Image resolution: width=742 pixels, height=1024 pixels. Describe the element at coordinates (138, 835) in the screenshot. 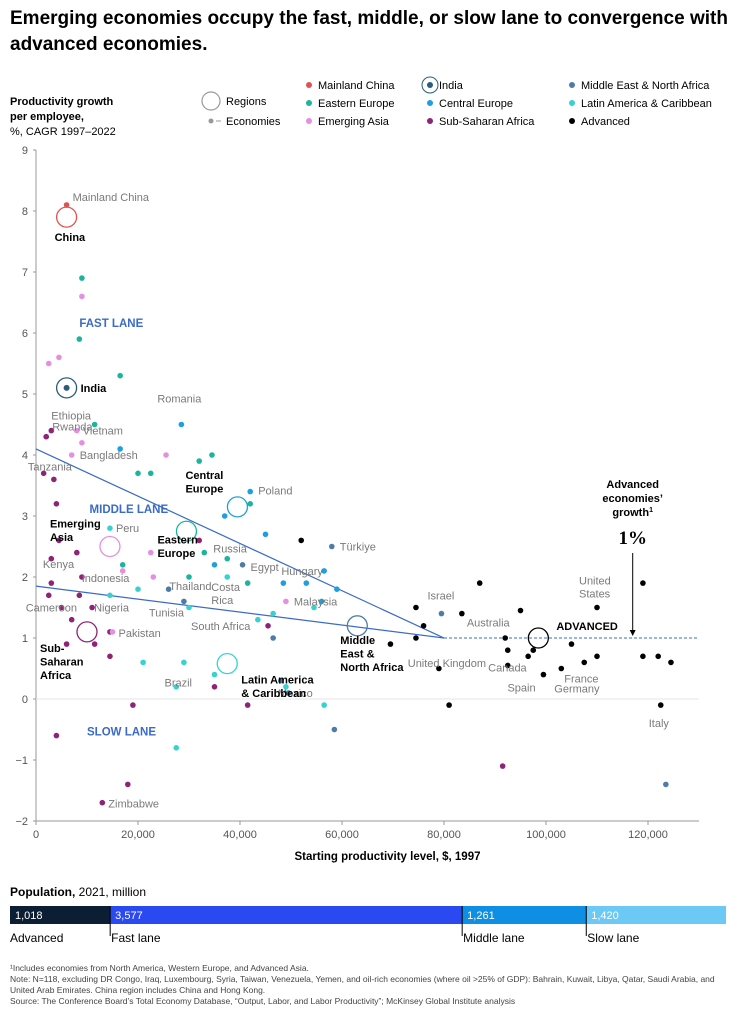

I see `x-tick-label: 20,000` at that location.